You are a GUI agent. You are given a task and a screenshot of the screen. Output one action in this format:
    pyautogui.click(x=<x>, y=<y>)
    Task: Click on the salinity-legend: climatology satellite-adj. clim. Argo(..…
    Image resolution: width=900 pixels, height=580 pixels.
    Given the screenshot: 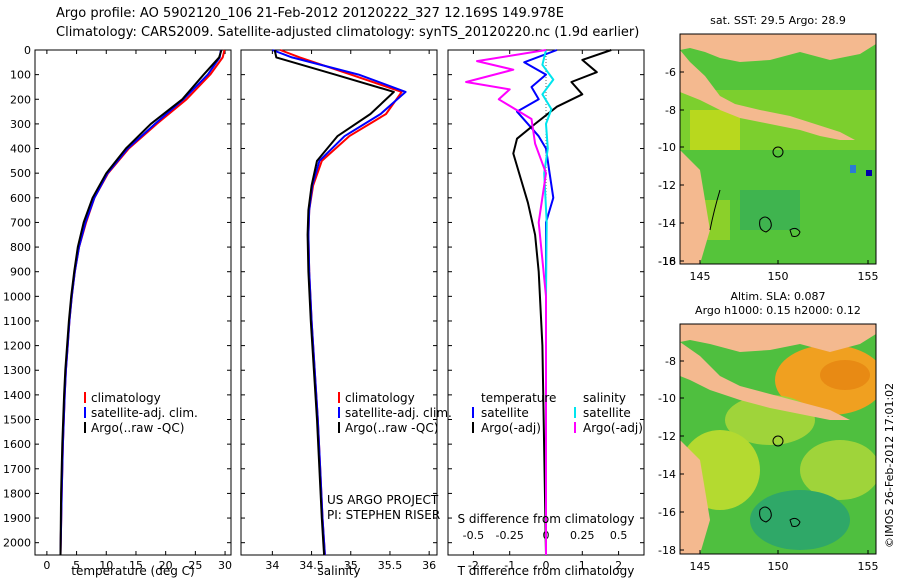 What is the action you would take?
    pyautogui.click(x=389, y=456)
    